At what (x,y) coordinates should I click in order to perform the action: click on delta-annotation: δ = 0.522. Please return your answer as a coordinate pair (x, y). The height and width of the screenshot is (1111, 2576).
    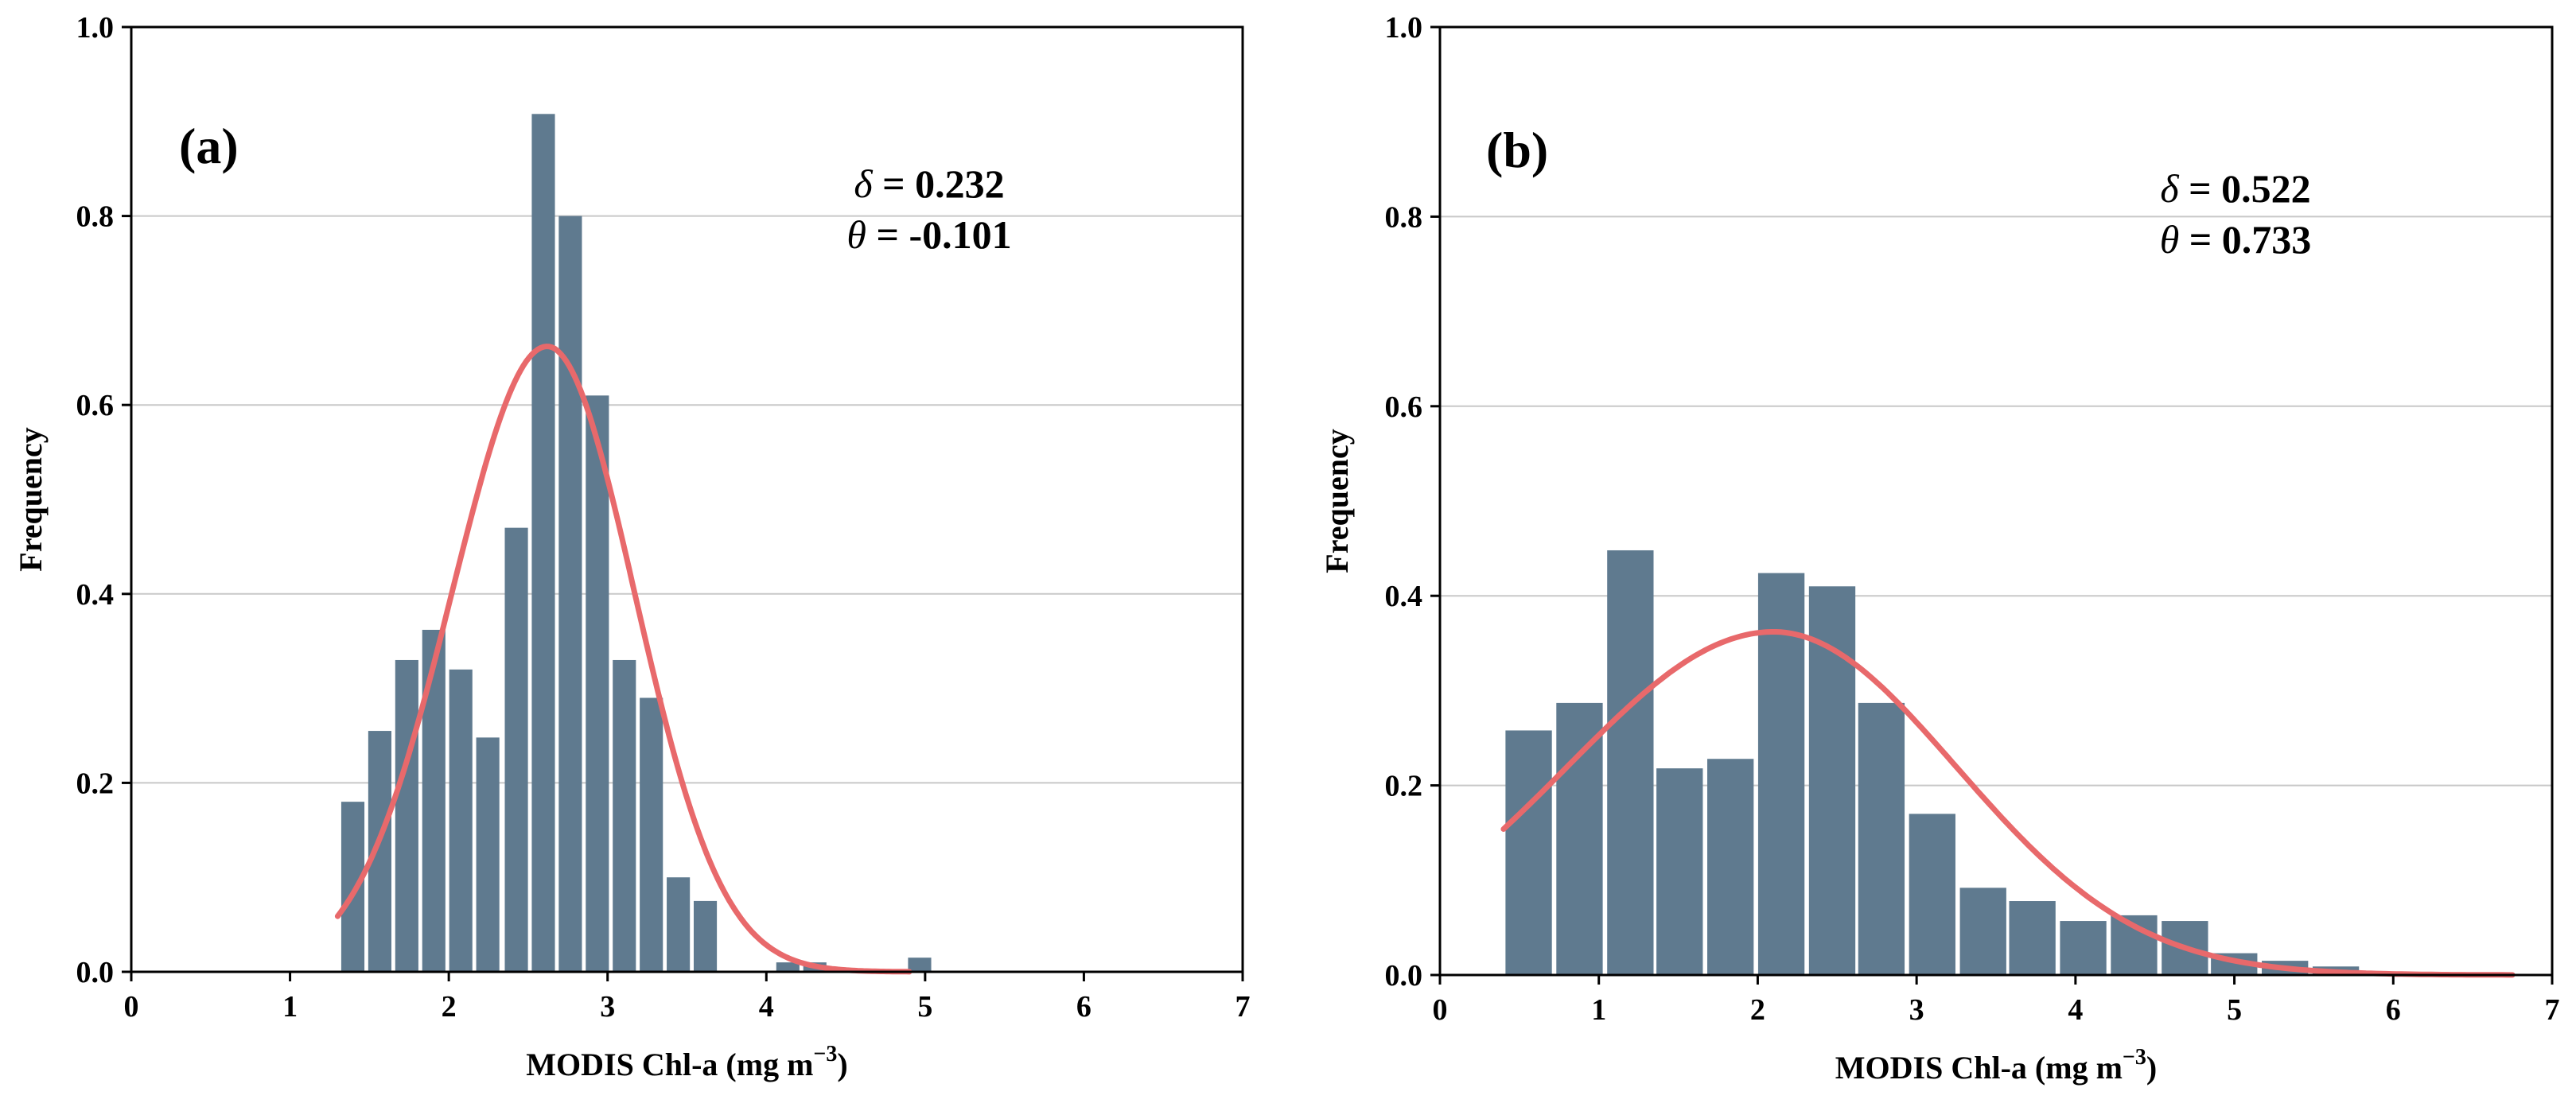
    Looking at the image, I should click on (2235, 189).